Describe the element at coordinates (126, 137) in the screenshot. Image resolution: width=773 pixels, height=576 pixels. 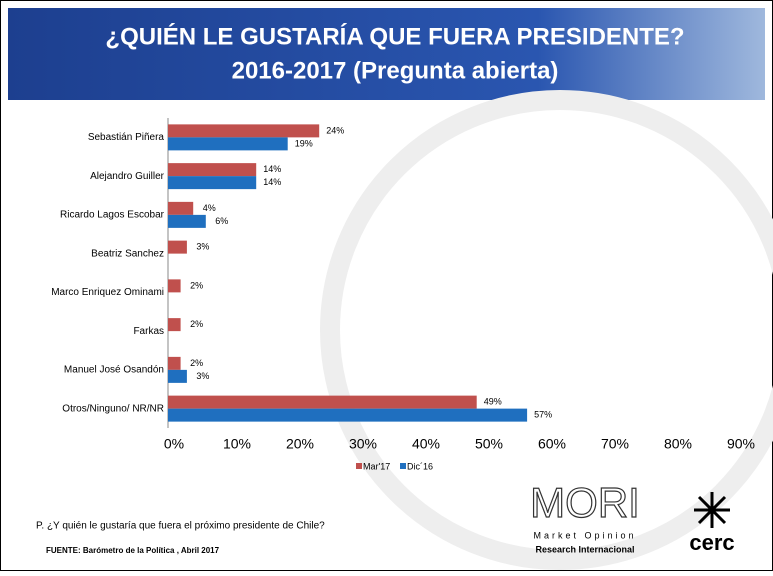
I see `y-tick-label: Sebastián Piñera` at that location.